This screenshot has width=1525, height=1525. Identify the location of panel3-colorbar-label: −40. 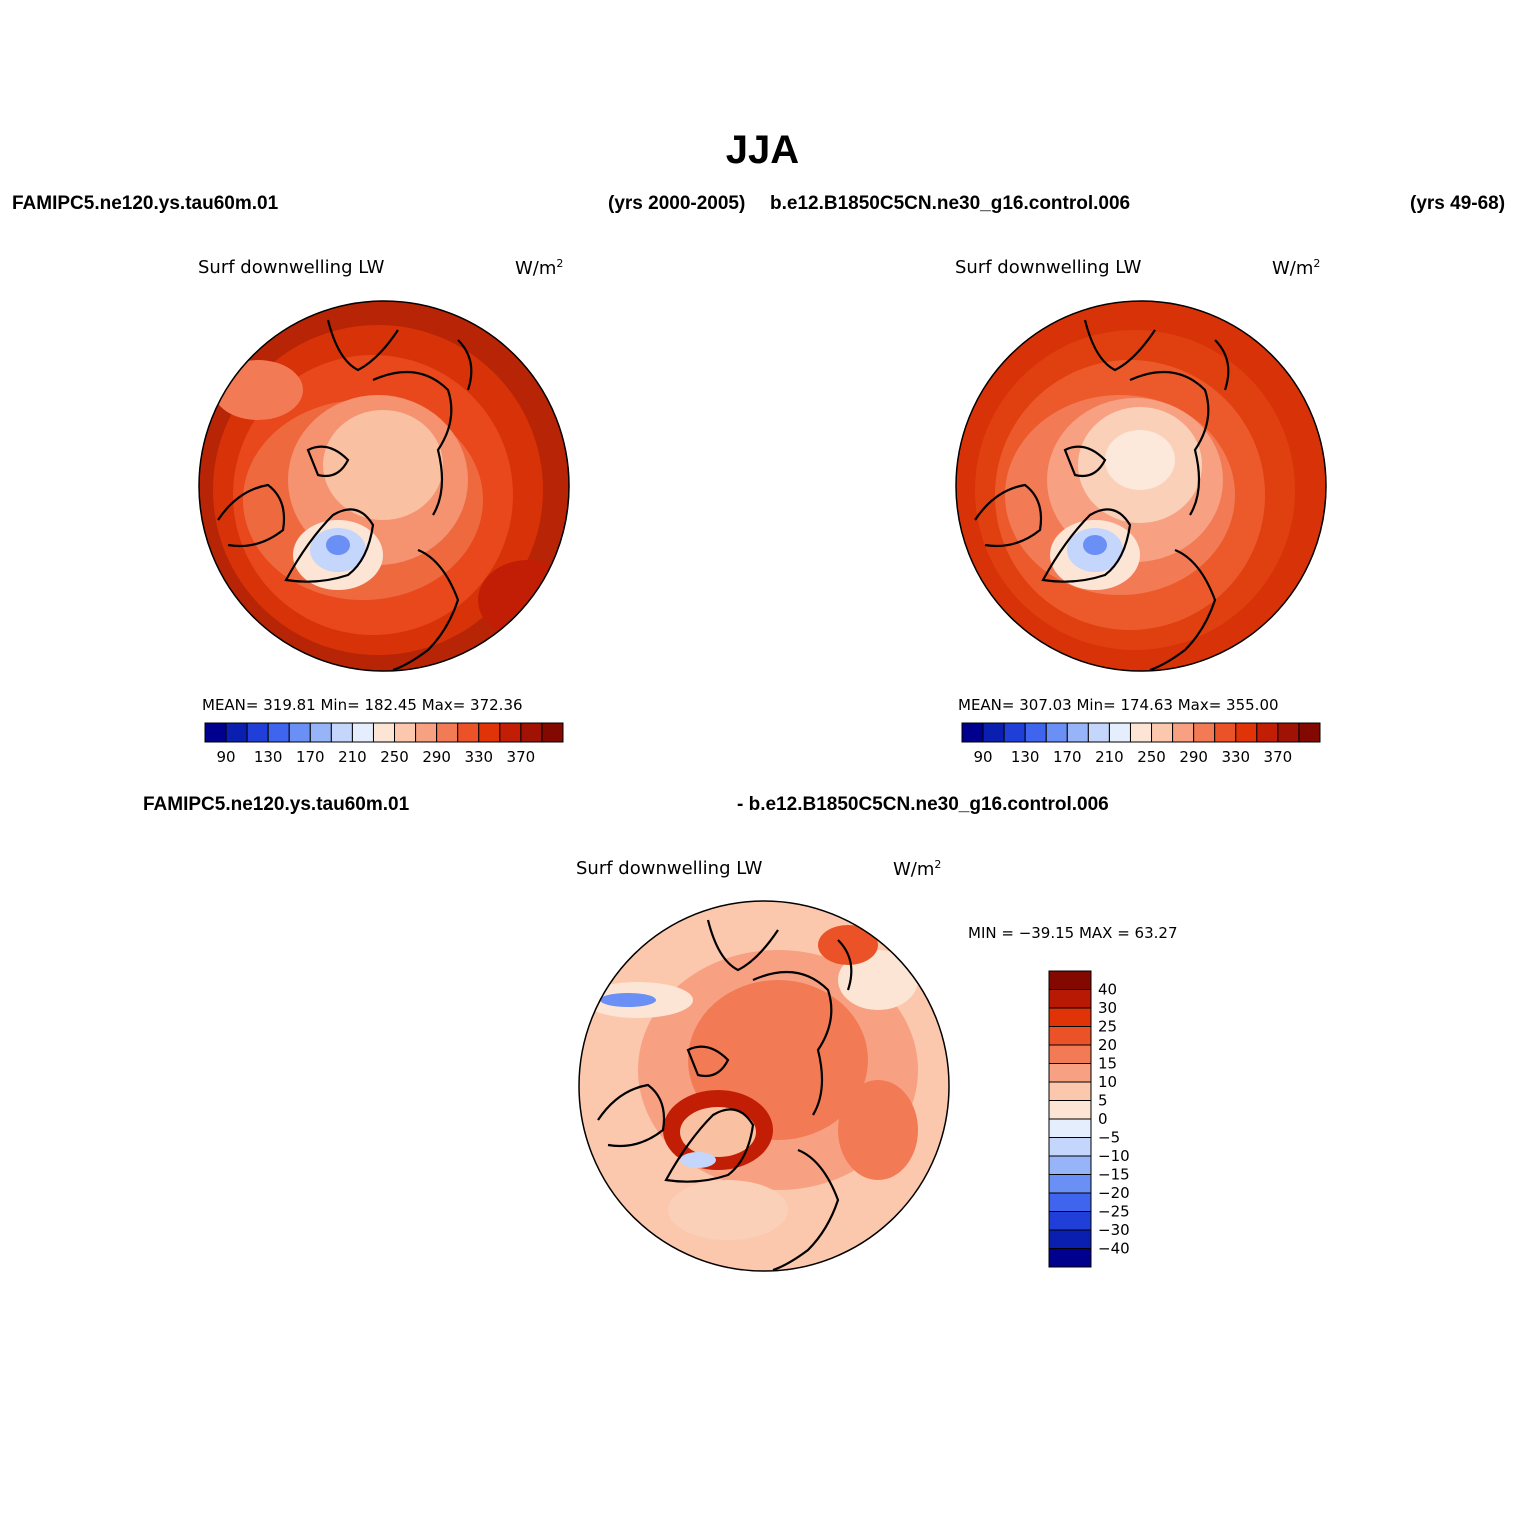
(1114, 1249).